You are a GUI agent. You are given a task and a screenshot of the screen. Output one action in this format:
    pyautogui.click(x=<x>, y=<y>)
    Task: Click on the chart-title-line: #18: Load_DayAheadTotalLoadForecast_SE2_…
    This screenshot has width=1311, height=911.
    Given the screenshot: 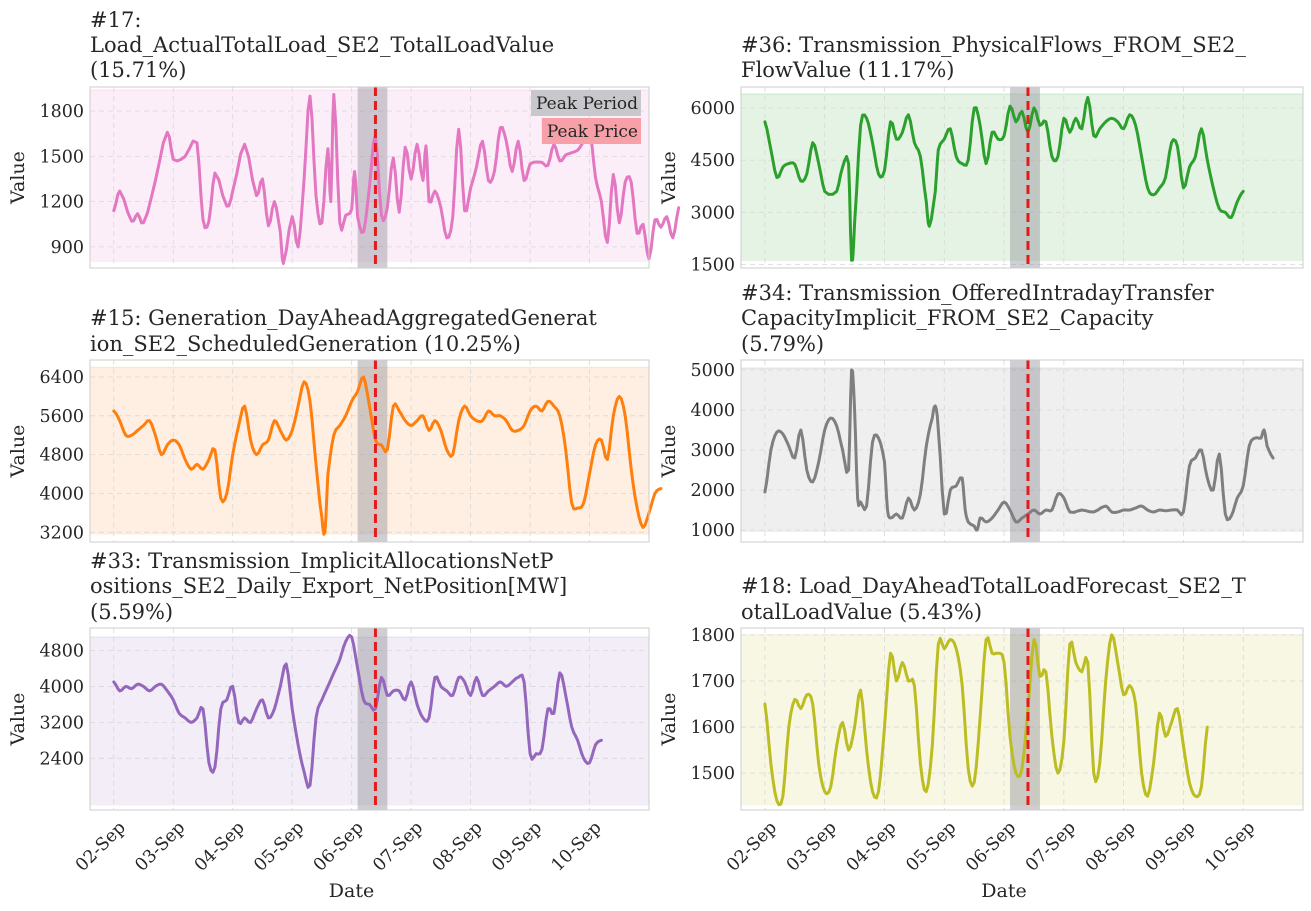 What is the action you would take?
    pyautogui.click(x=993, y=586)
    